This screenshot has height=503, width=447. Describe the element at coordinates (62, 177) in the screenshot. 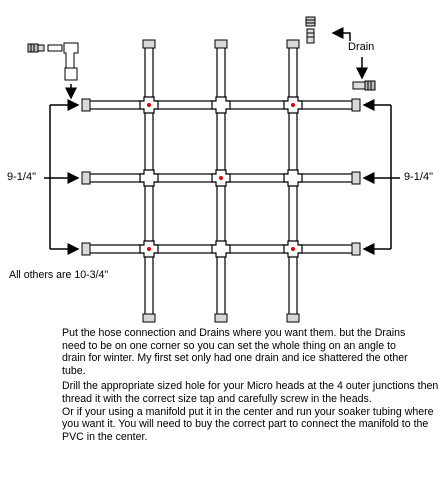

I see `left-dimension-bracket` at that location.